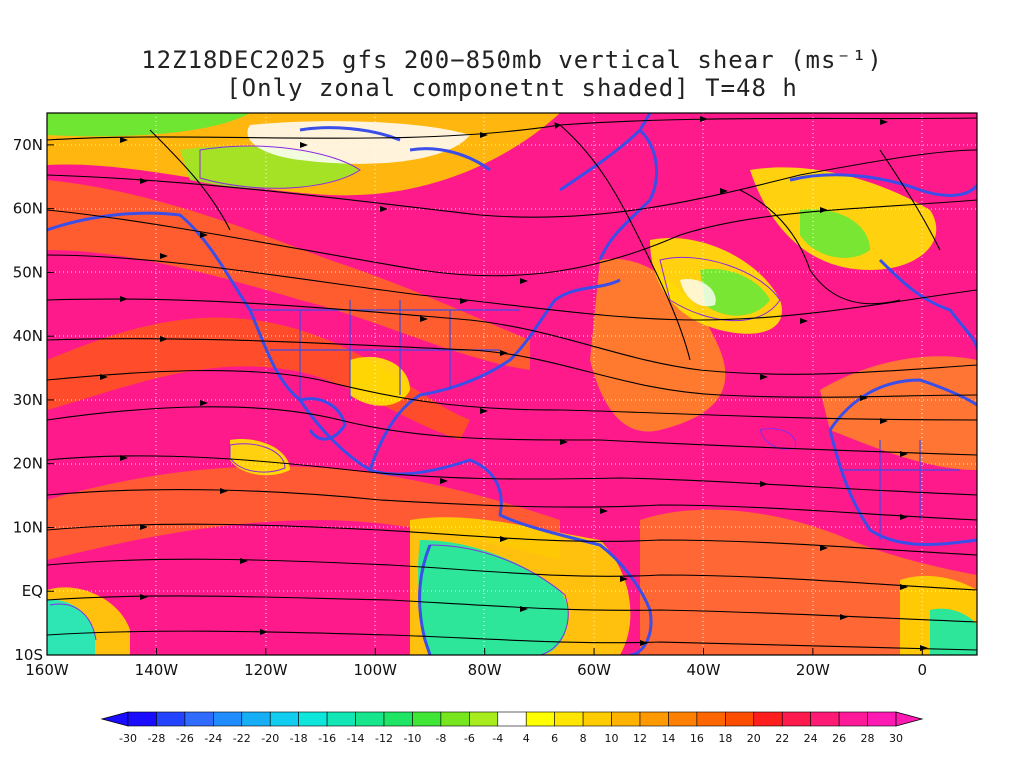 This screenshot has height=768, width=1024. What do you see at coordinates (782, 738) in the screenshot?
I see `colorbar-label: 22` at bounding box center [782, 738].